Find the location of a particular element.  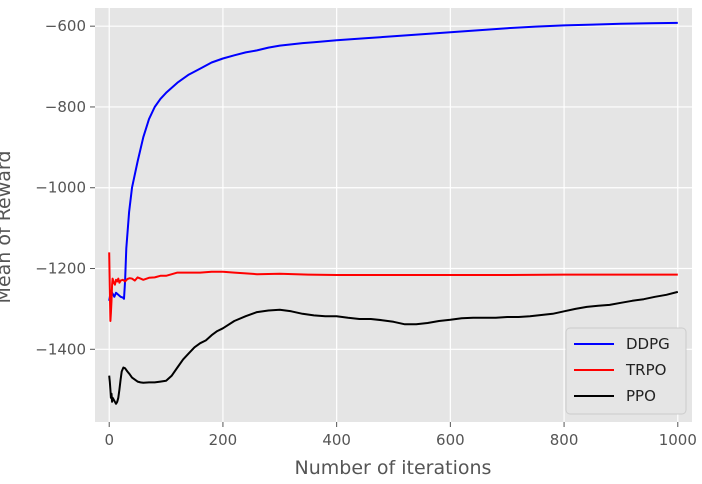

x-tick-label: 400 is located at coordinates (336, 440).